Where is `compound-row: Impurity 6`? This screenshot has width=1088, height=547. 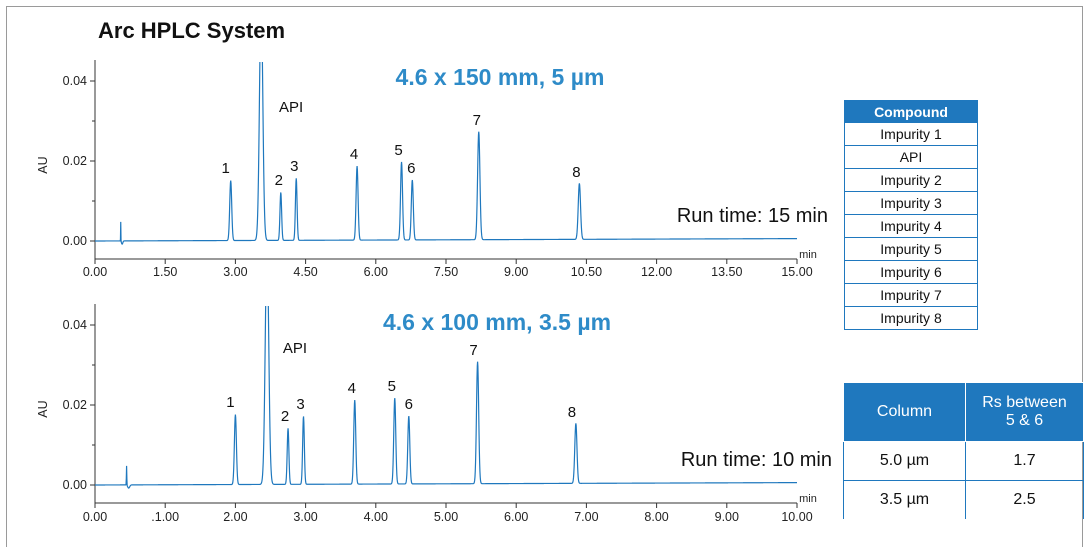 compound-row: Impurity 6 is located at coordinates (911, 272).